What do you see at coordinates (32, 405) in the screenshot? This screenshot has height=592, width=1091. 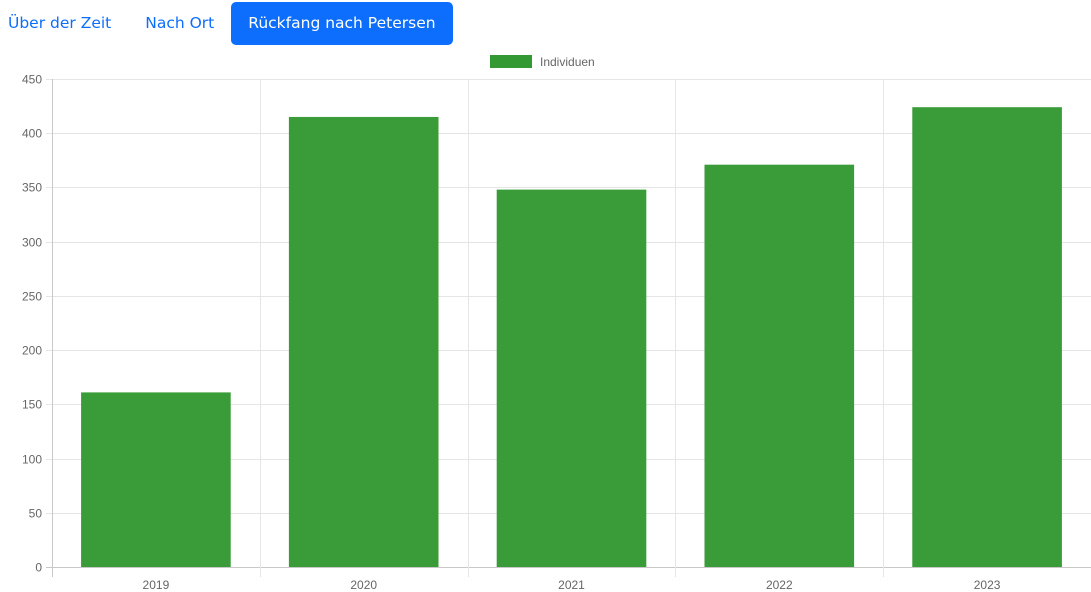 I see `y-tick-label: 150` at bounding box center [32, 405].